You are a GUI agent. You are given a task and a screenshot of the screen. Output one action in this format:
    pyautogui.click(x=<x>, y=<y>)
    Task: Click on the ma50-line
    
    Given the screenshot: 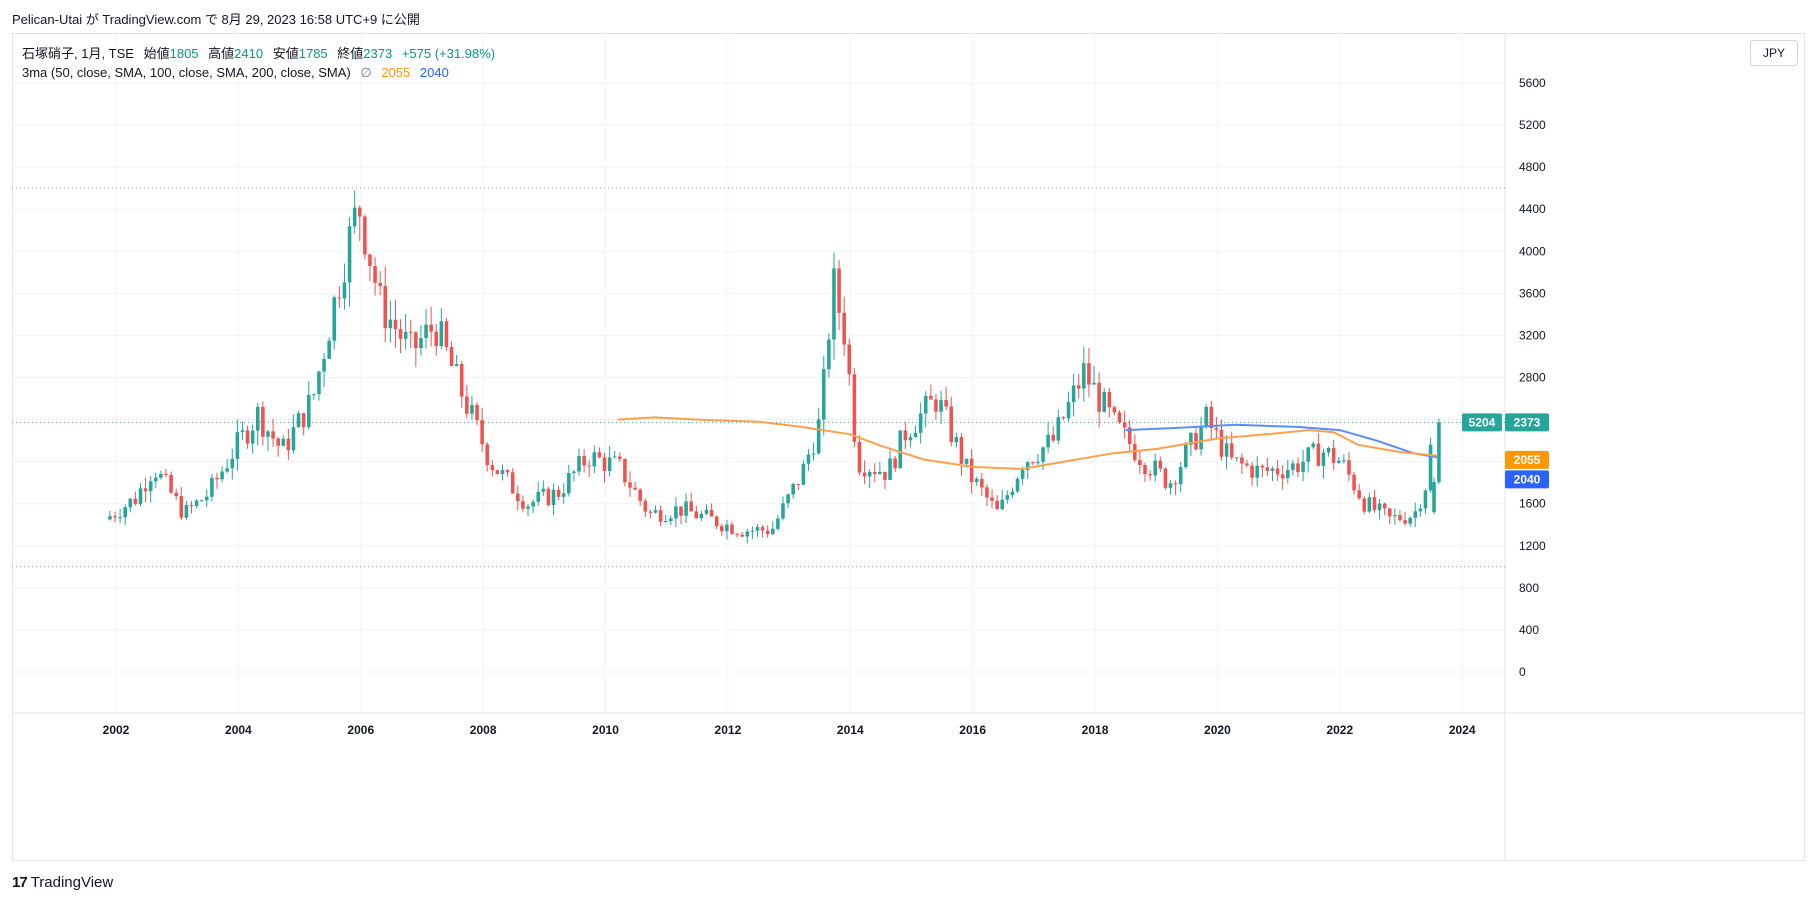 What is the action you would take?
    pyautogui.click(x=1027, y=443)
    